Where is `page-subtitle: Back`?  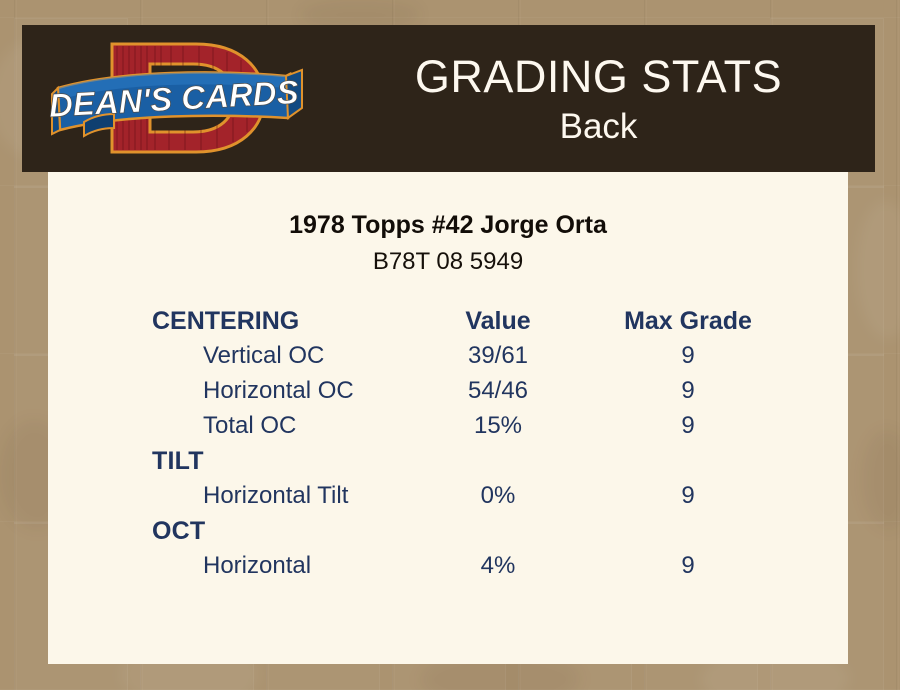 page-subtitle: Back is located at coordinates (598, 126).